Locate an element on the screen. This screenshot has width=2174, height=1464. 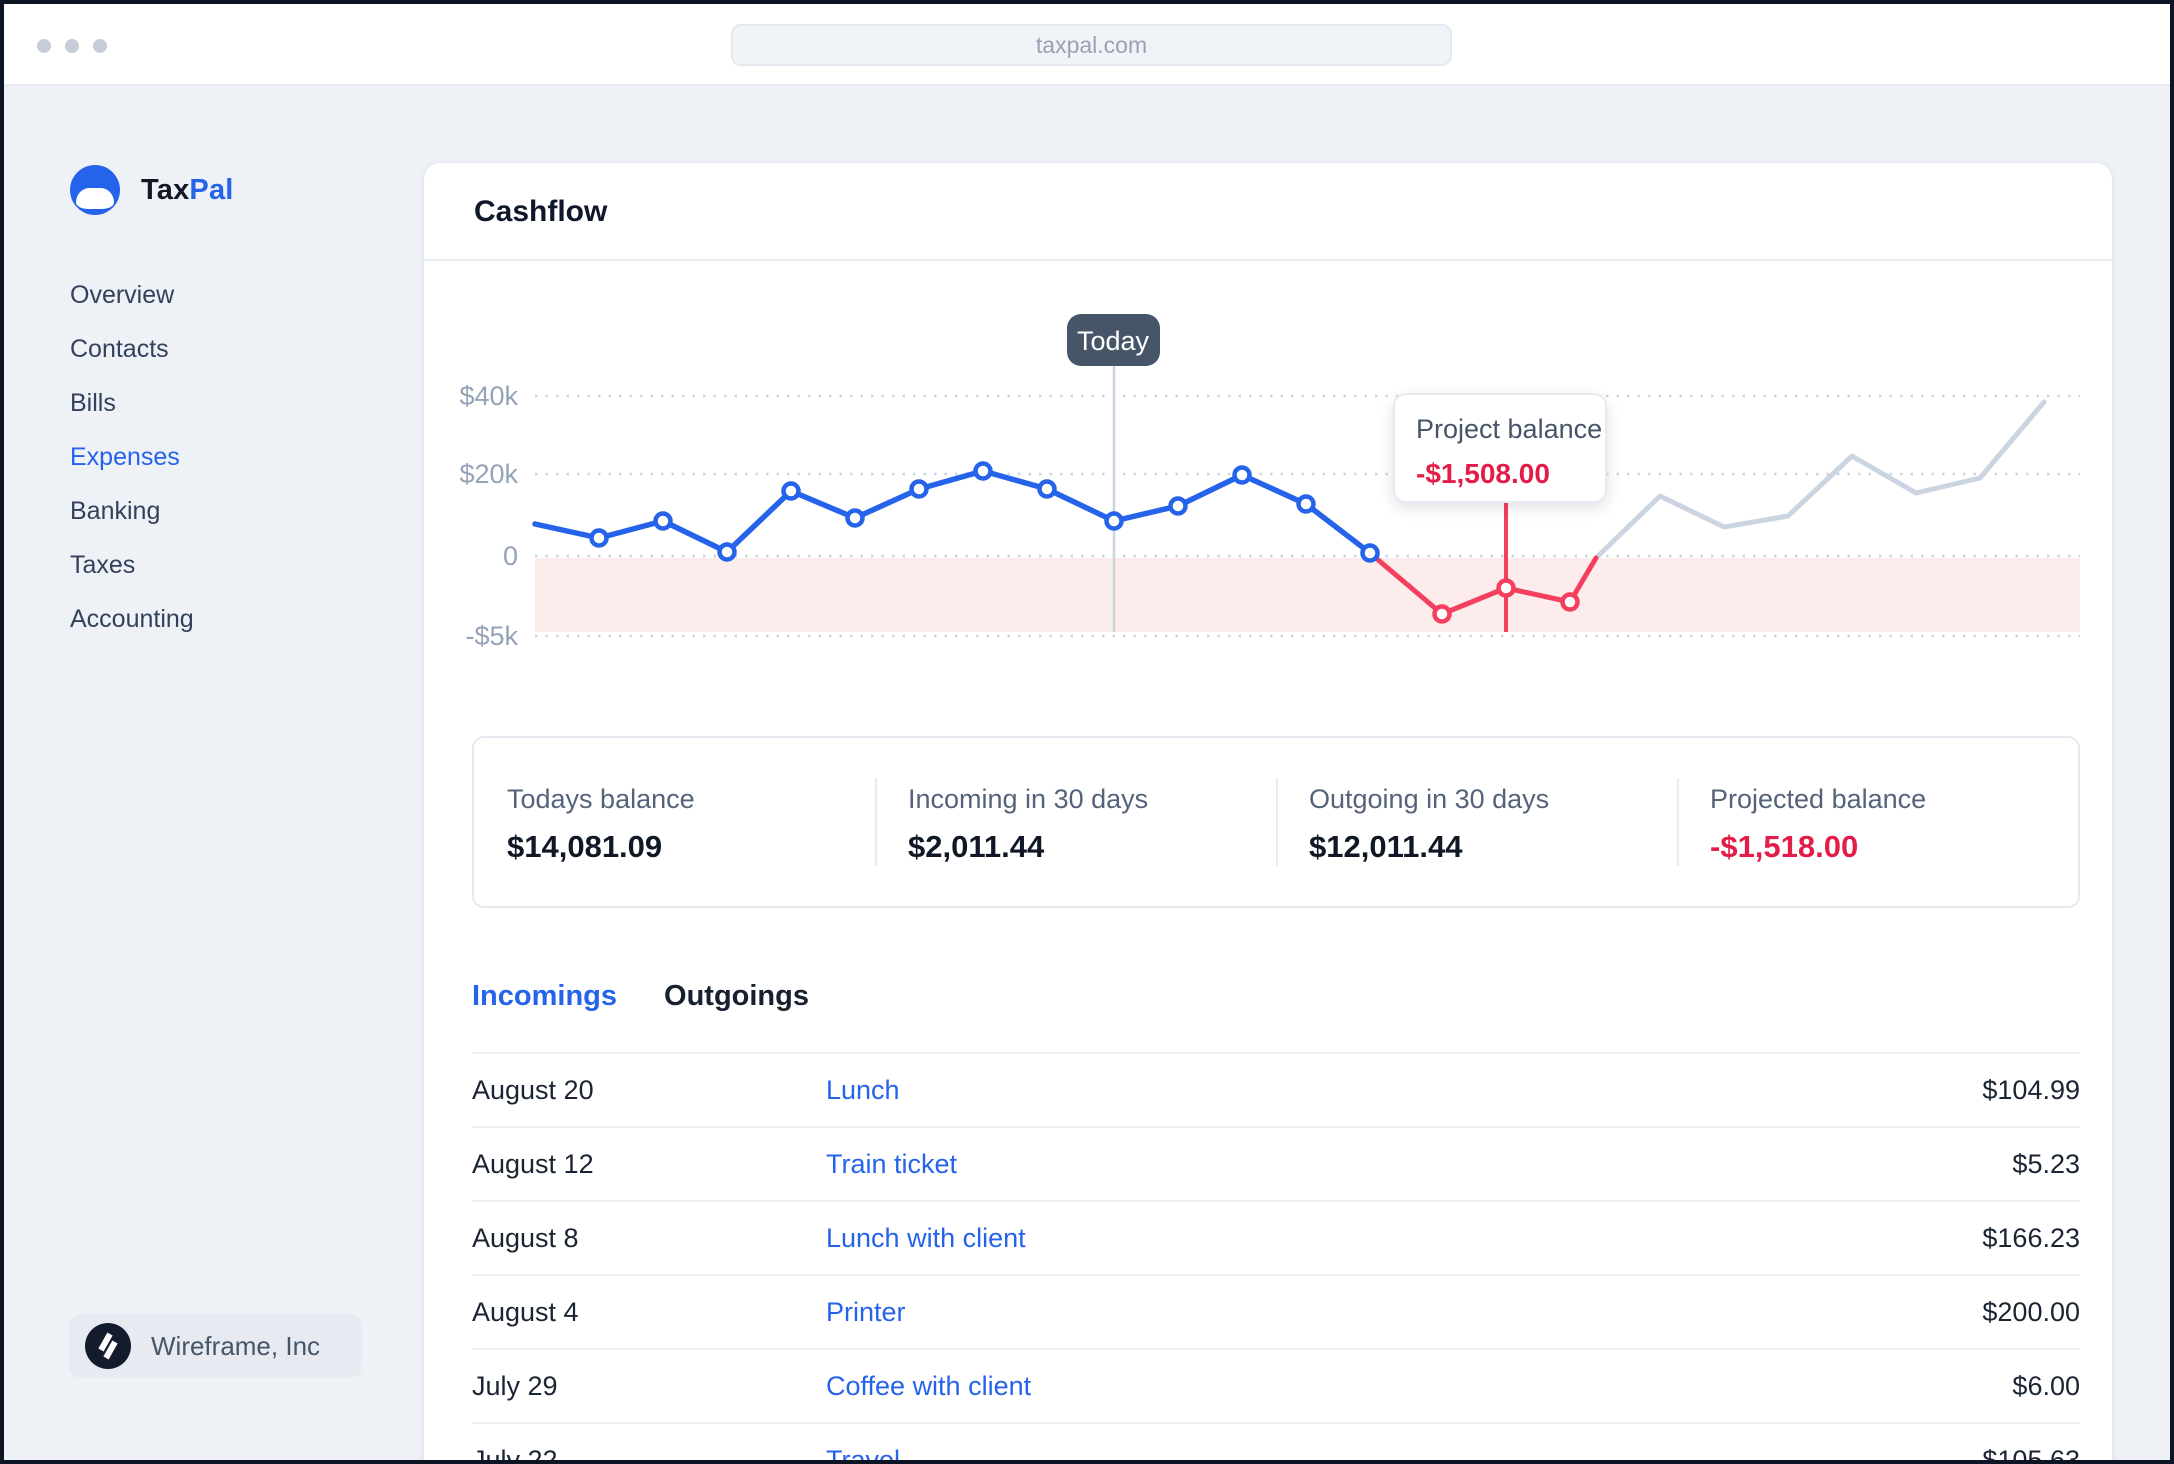
negative-zone-band is located at coordinates (1307, 595).